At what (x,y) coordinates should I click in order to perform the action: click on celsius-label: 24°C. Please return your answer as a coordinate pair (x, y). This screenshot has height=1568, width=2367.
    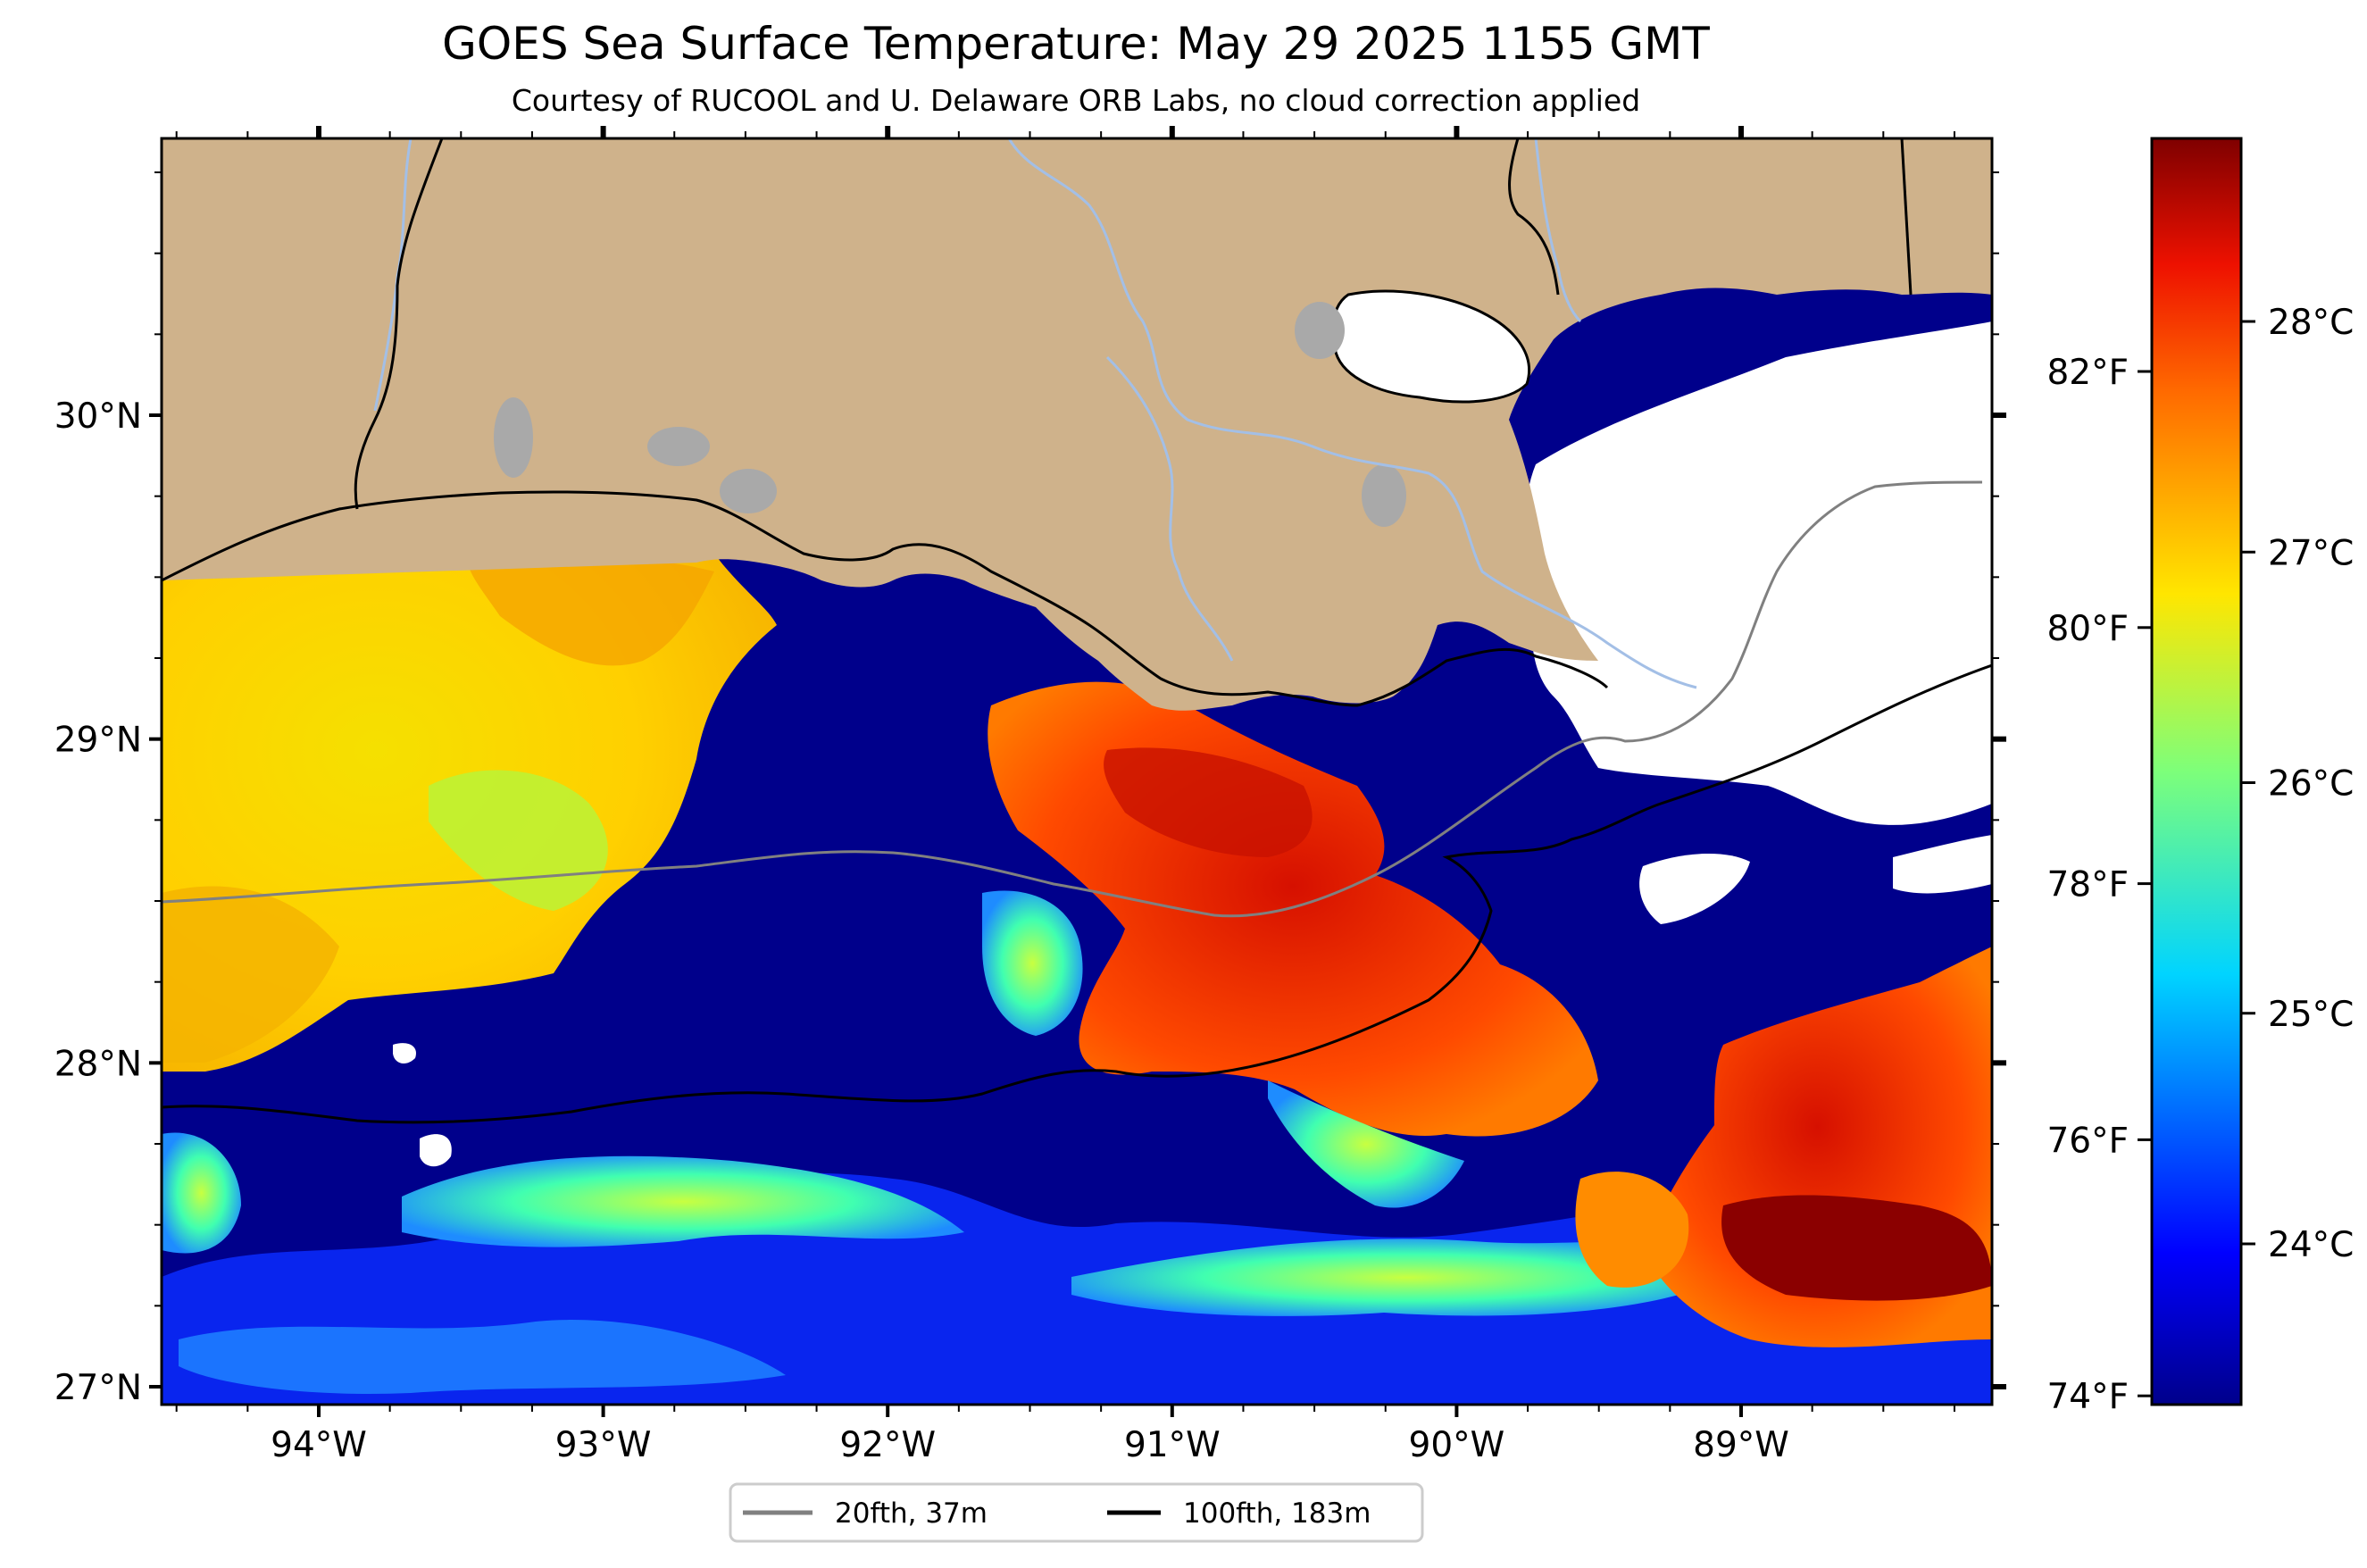
    Looking at the image, I should click on (2311, 1245).